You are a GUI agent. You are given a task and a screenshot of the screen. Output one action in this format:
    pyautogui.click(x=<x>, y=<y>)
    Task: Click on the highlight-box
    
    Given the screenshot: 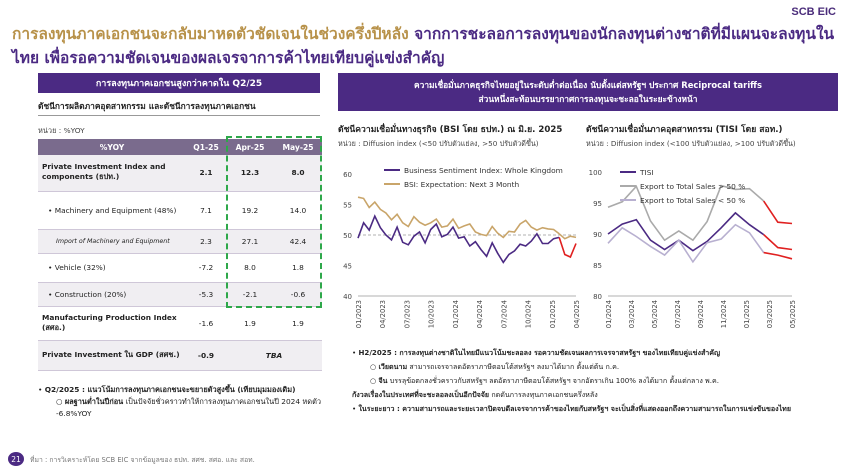 What is the action you would take?
    pyautogui.click(x=274, y=222)
    